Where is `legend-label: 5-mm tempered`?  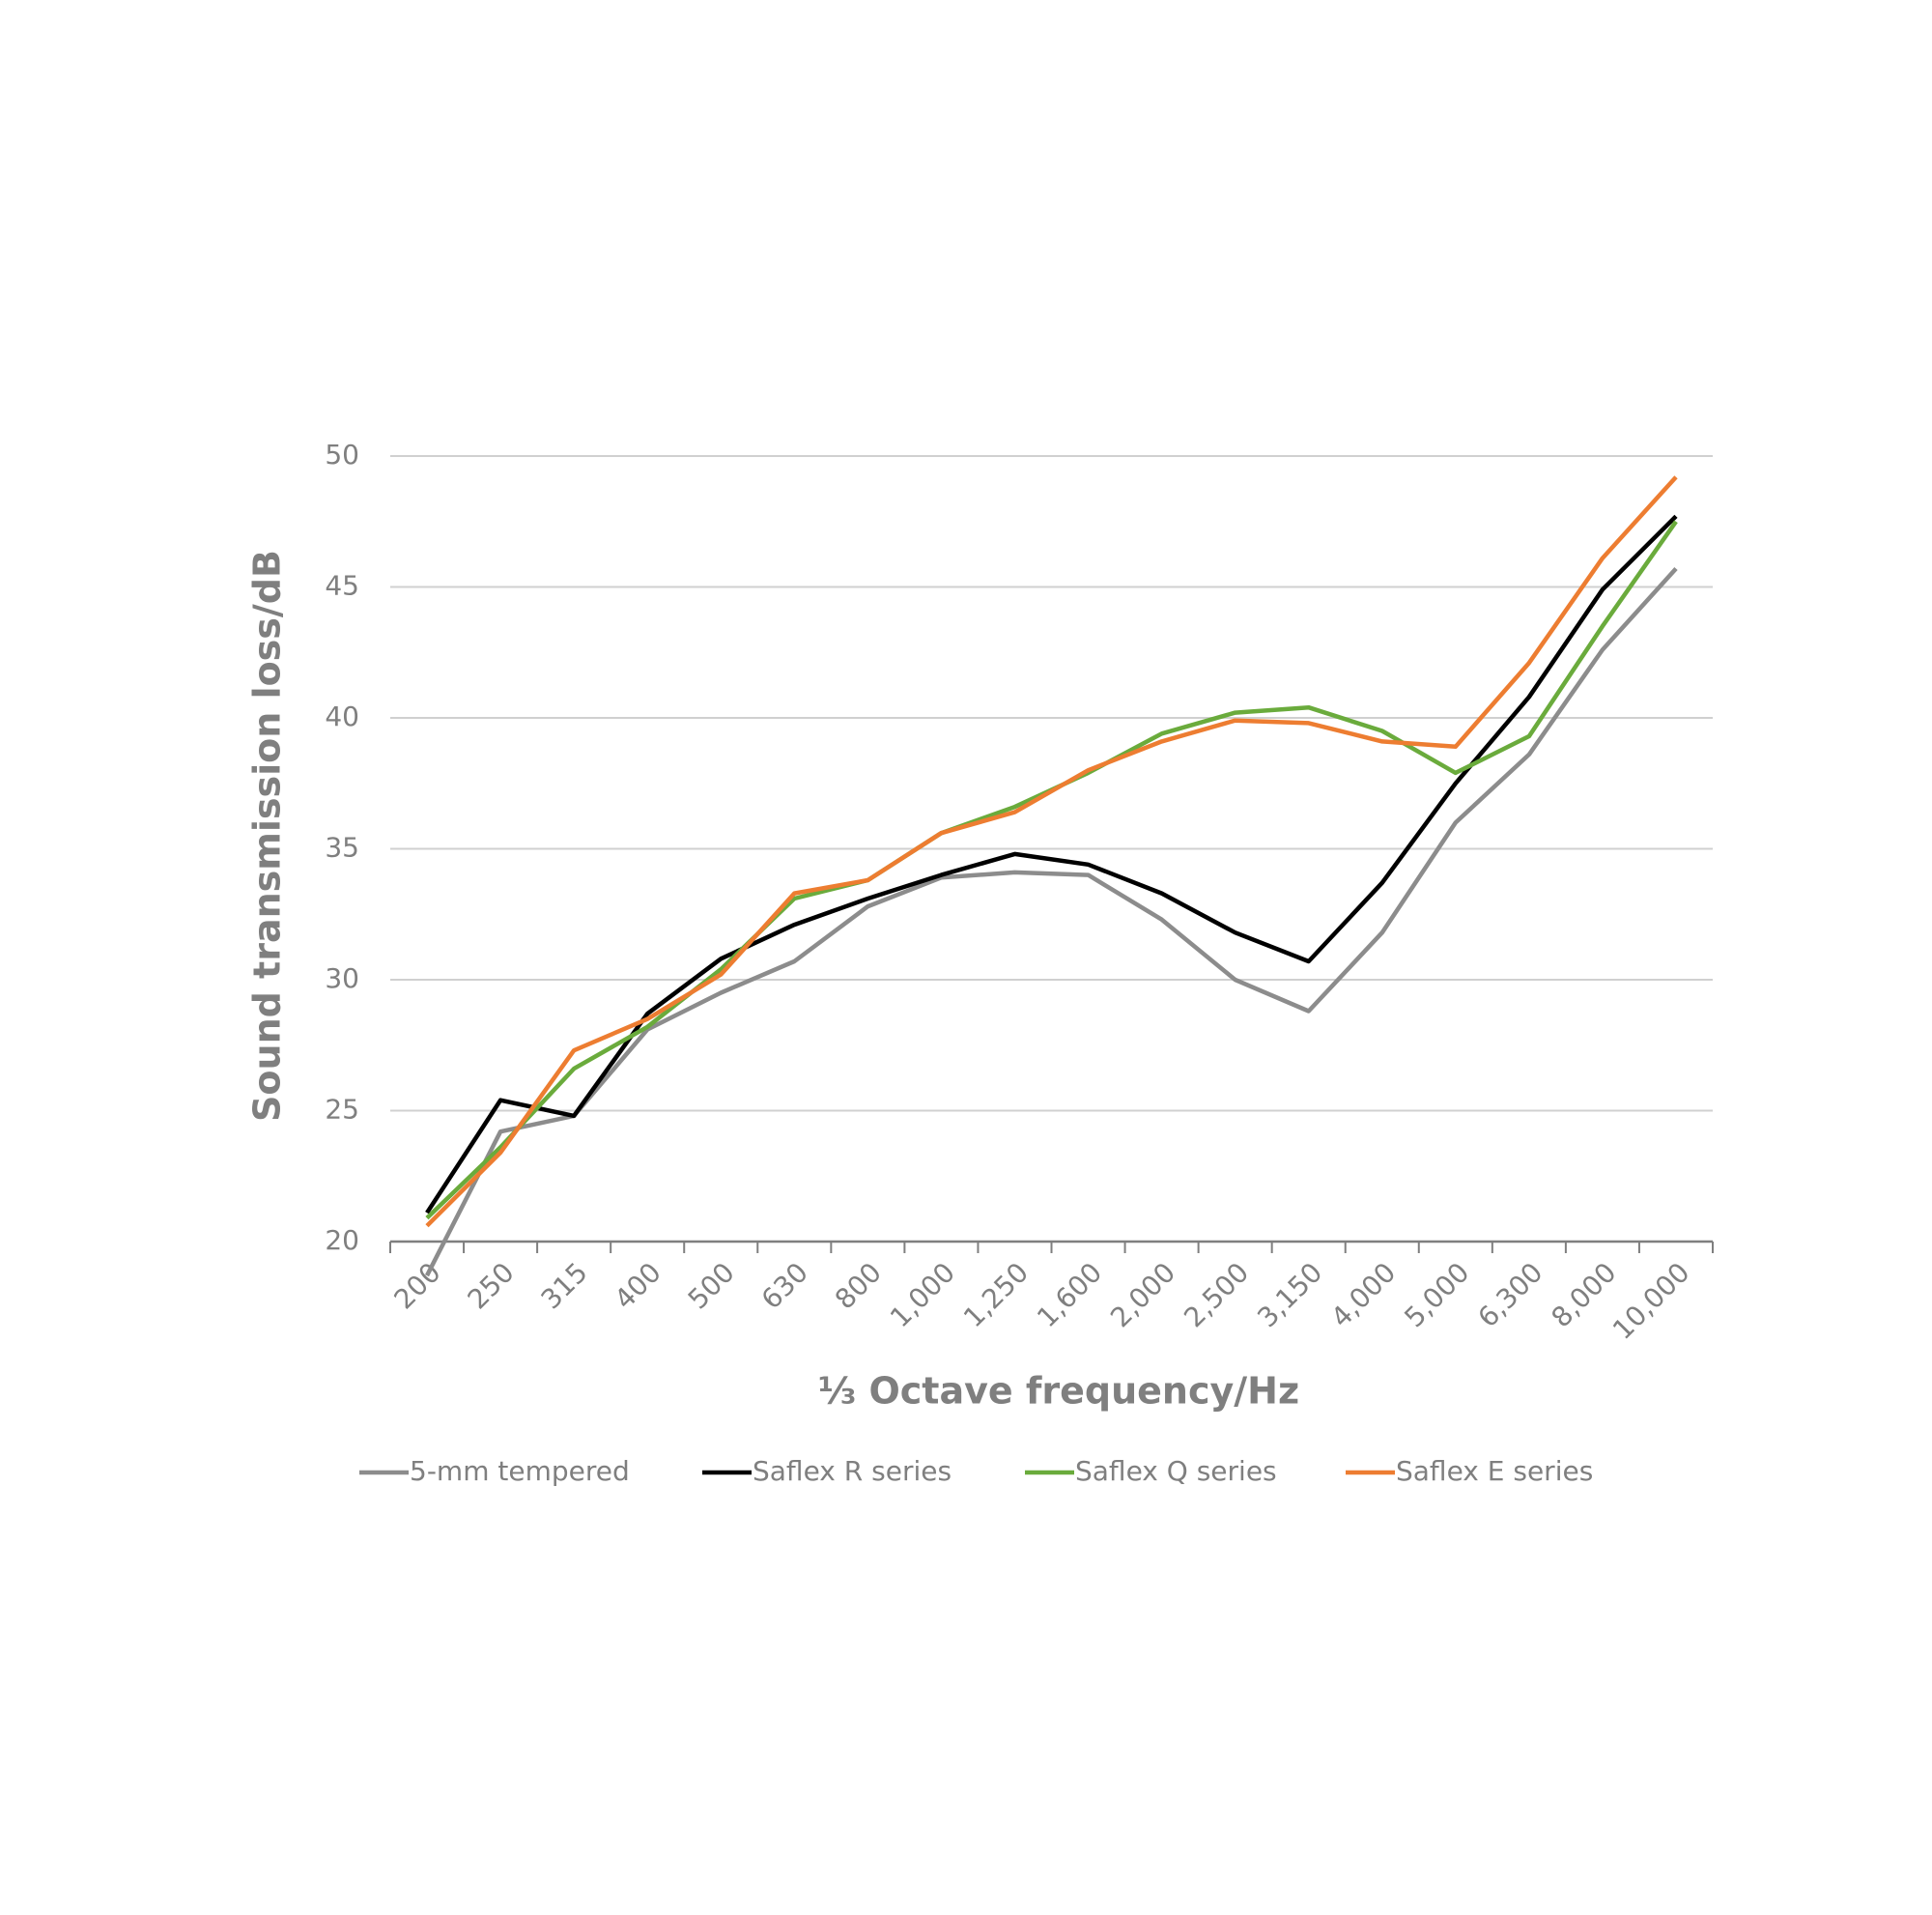
legend-label: 5-mm tempered is located at coordinates (520, 1471).